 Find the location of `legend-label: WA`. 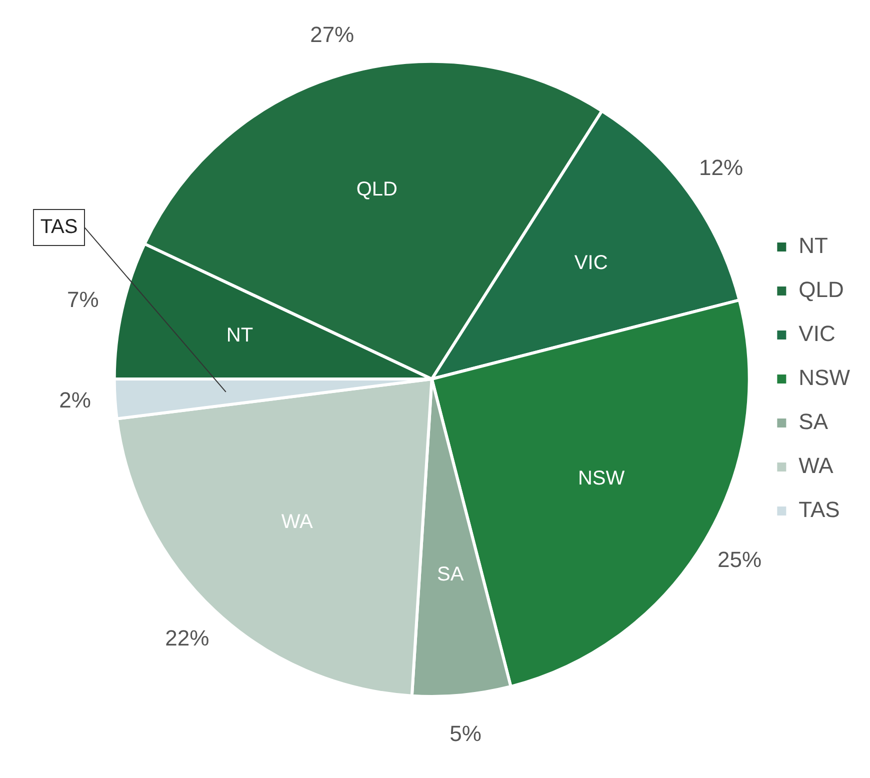

legend-label: WA is located at coordinates (816, 465).